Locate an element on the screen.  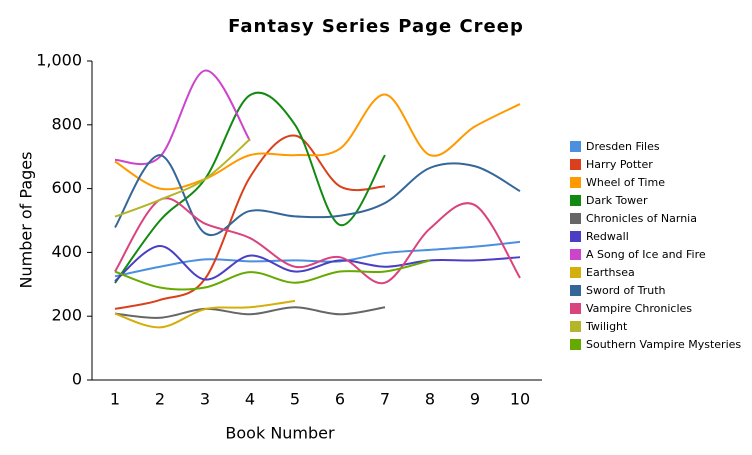
legend-label: Twilight is located at coordinates (606, 326).